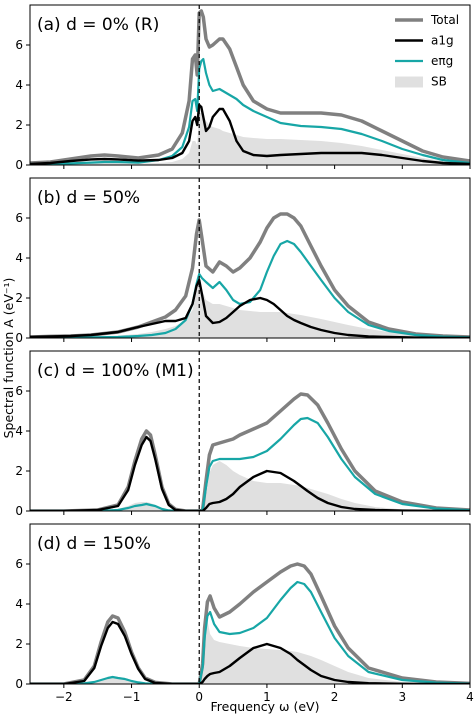 This screenshot has height=717, width=474. I want to click on legend-label-total: Total, so click(444, 20).